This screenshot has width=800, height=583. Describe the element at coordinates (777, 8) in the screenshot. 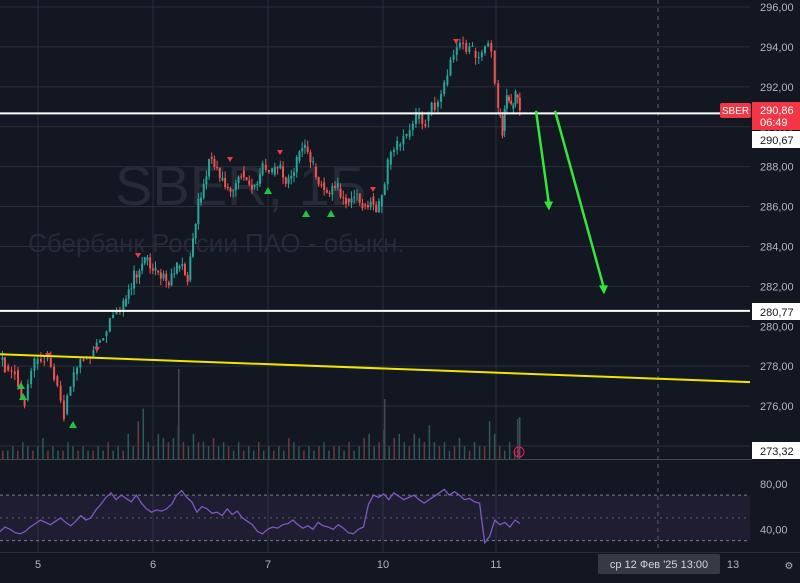

I see `price-tick-label: 296,00` at that location.